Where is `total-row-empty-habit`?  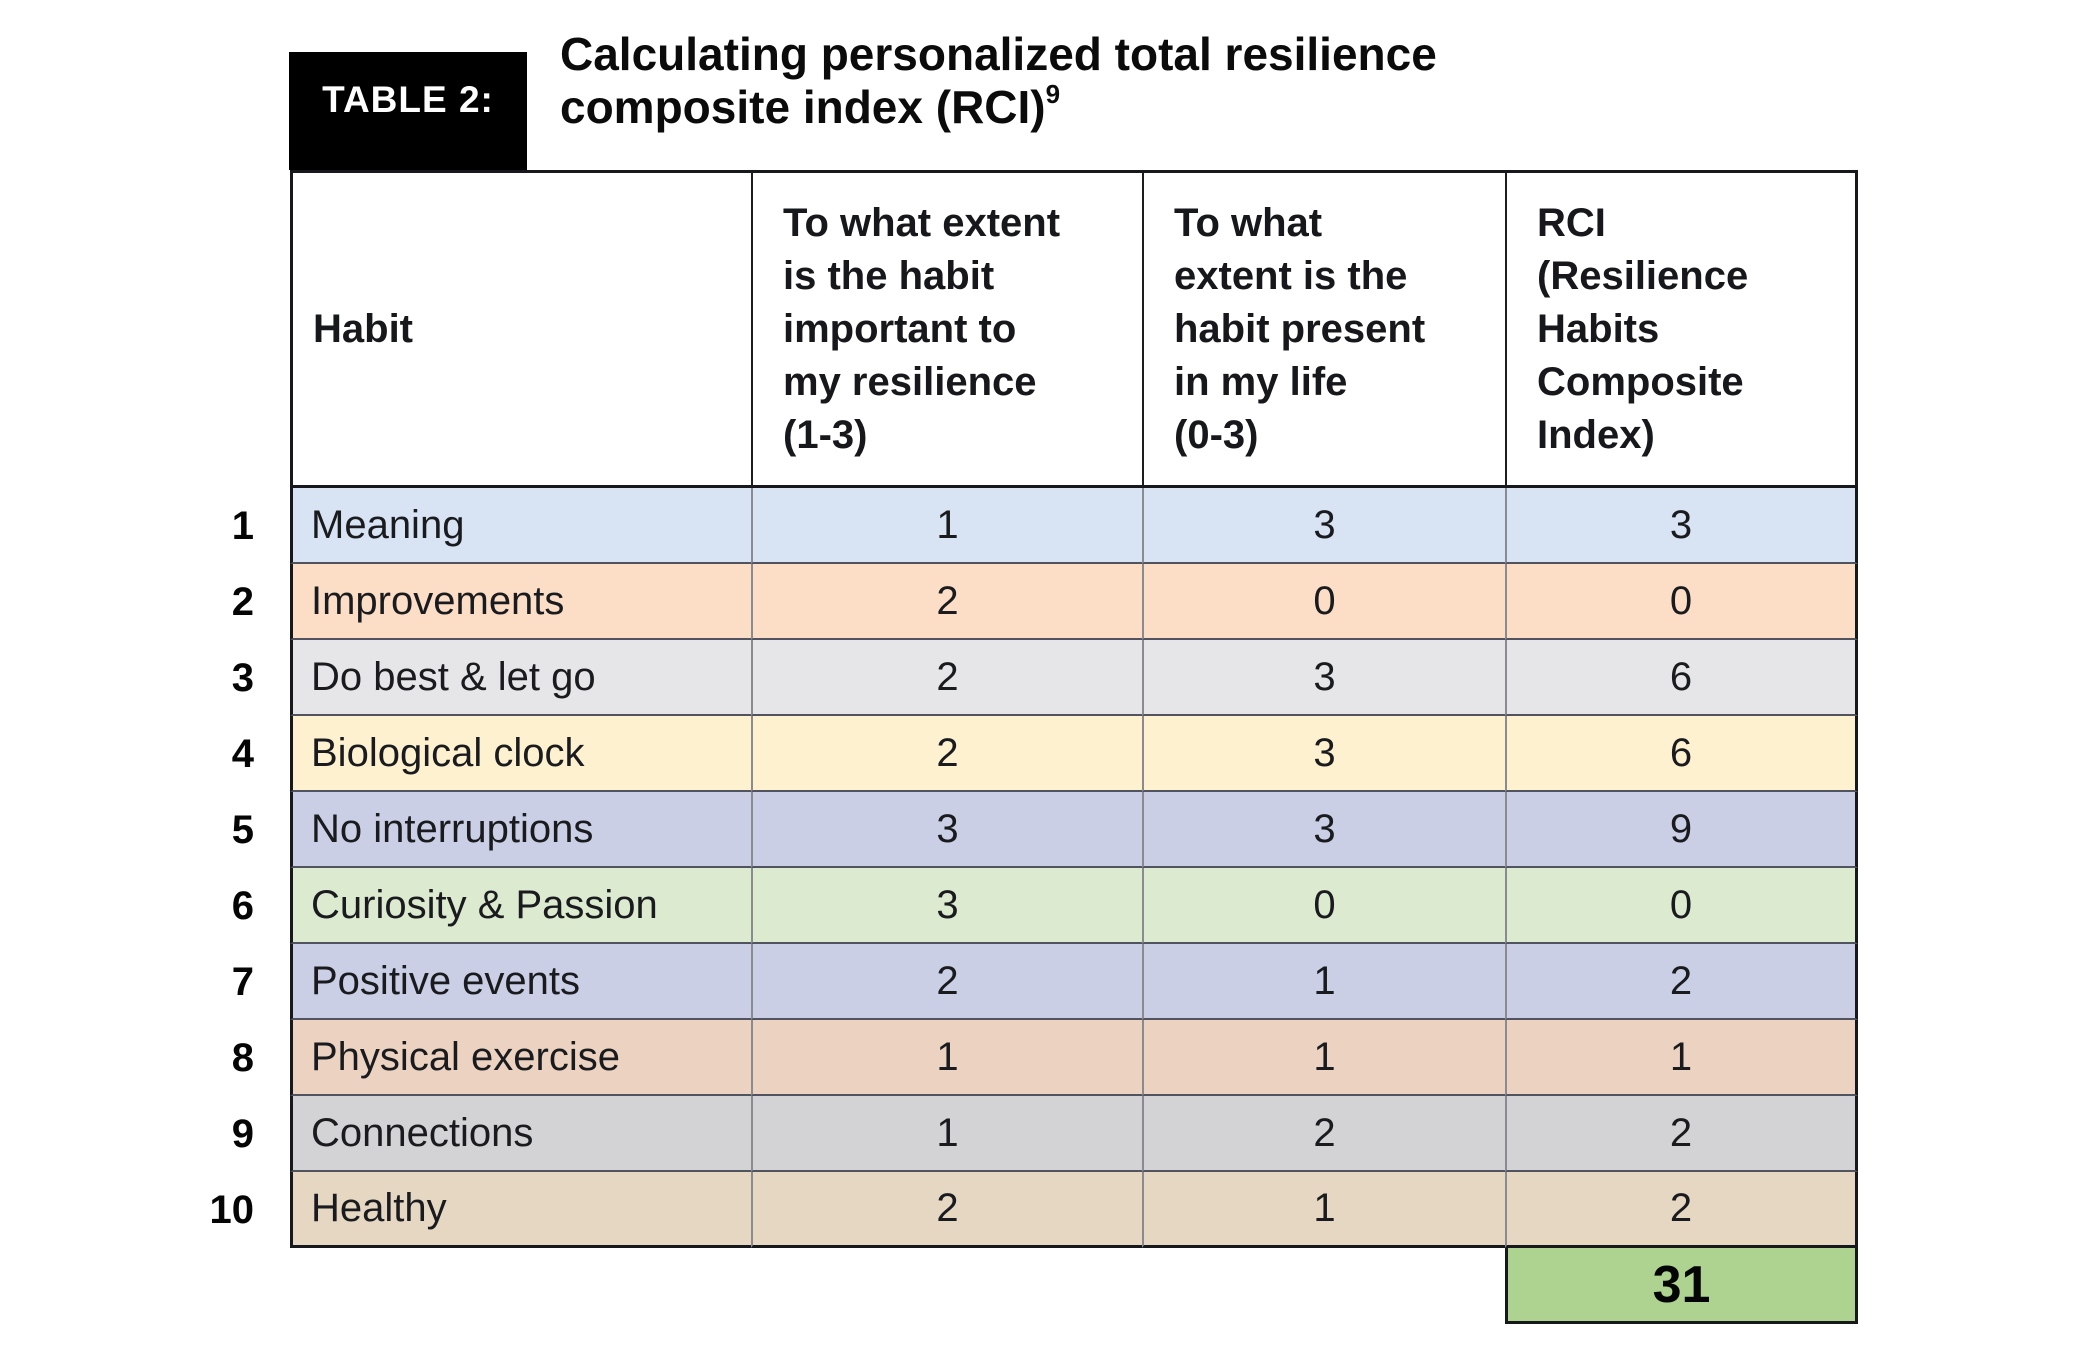
total-row-empty-habit is located at coordinates (520, 1286).